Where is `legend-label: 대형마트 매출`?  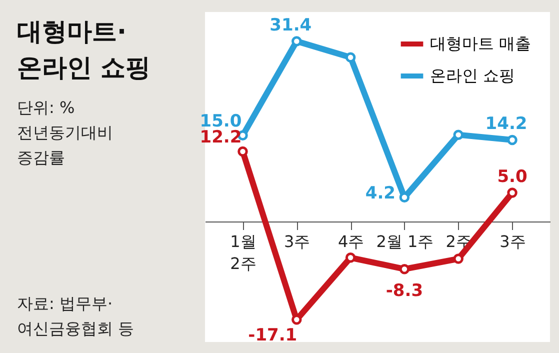
legend-label: 대형마트 매출 is located at coordinates (481, 43).